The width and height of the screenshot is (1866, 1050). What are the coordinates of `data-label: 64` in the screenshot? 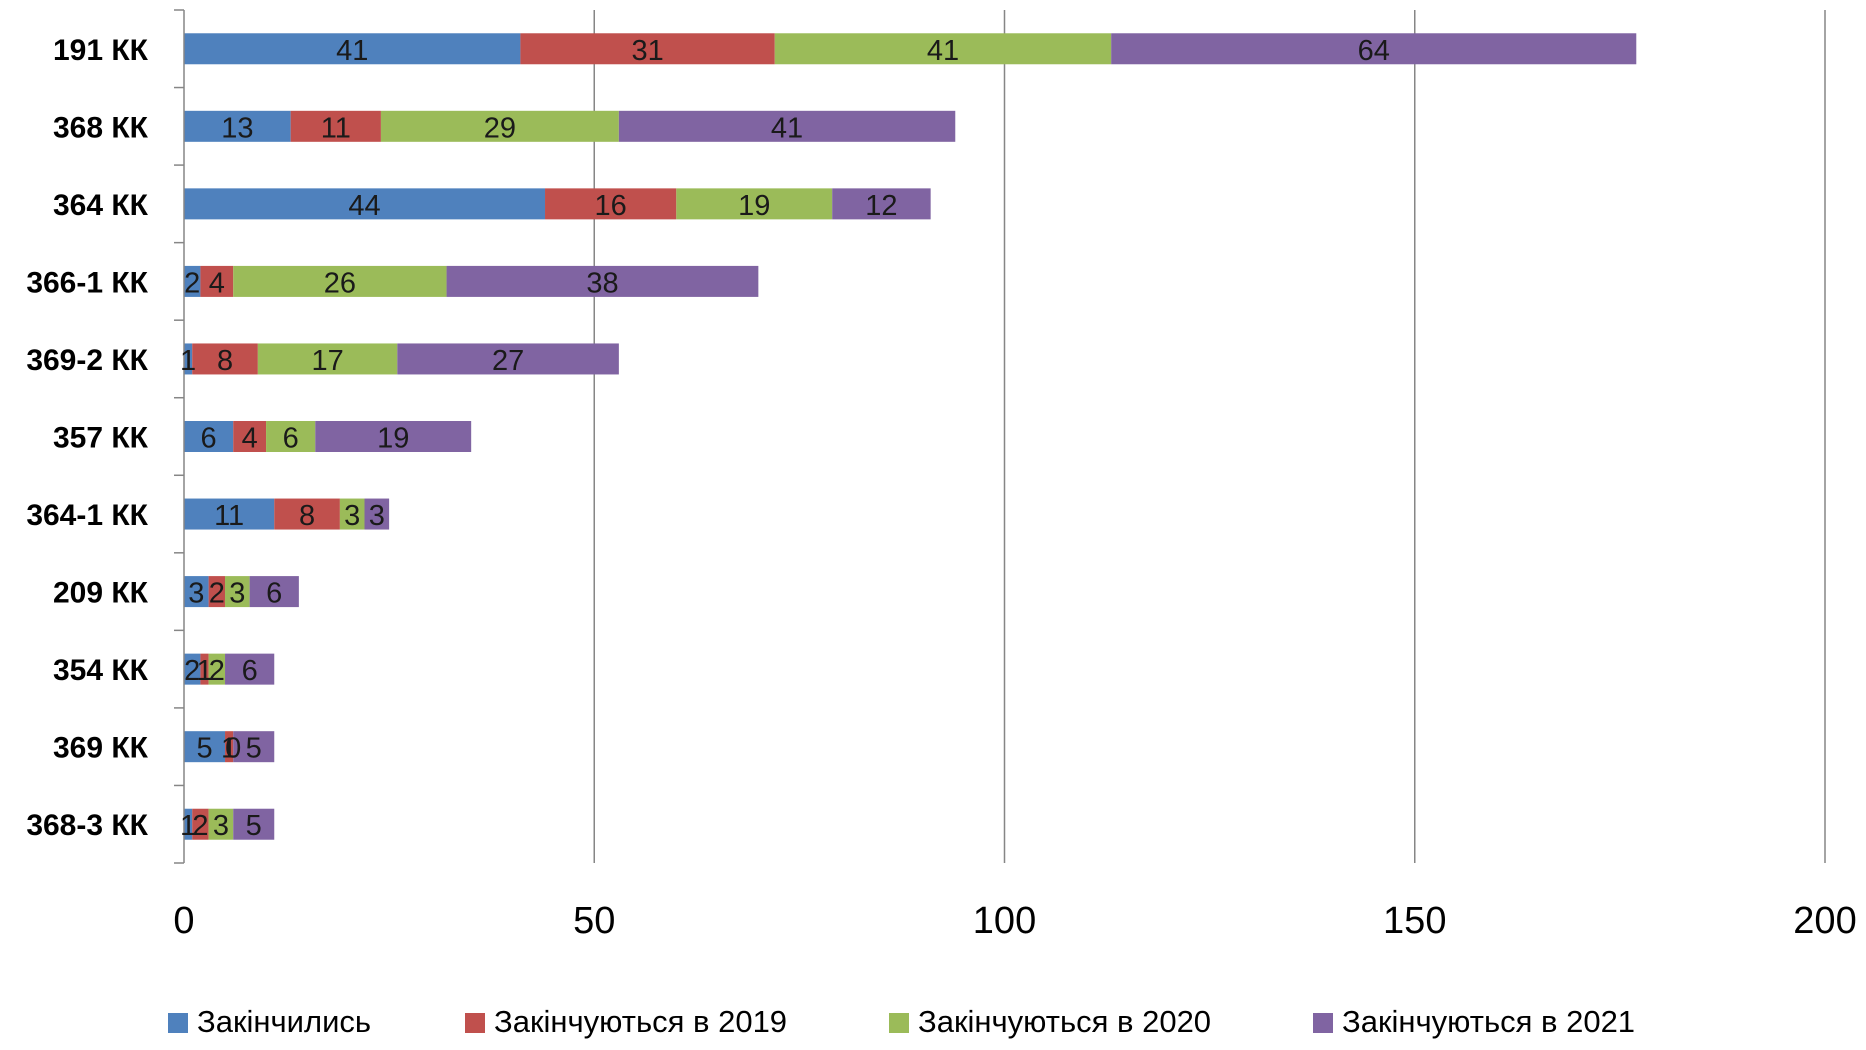 It's located at (1374, 51).